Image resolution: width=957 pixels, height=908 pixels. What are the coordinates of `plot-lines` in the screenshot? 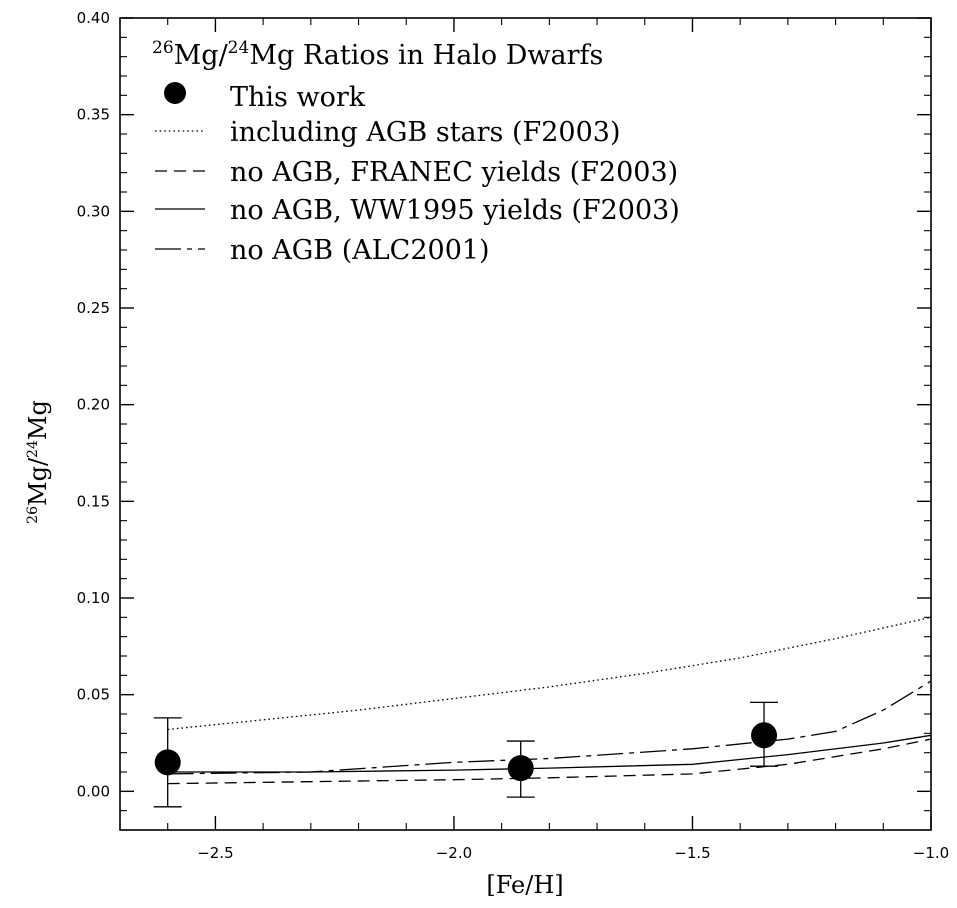 It's located at (549, 700).